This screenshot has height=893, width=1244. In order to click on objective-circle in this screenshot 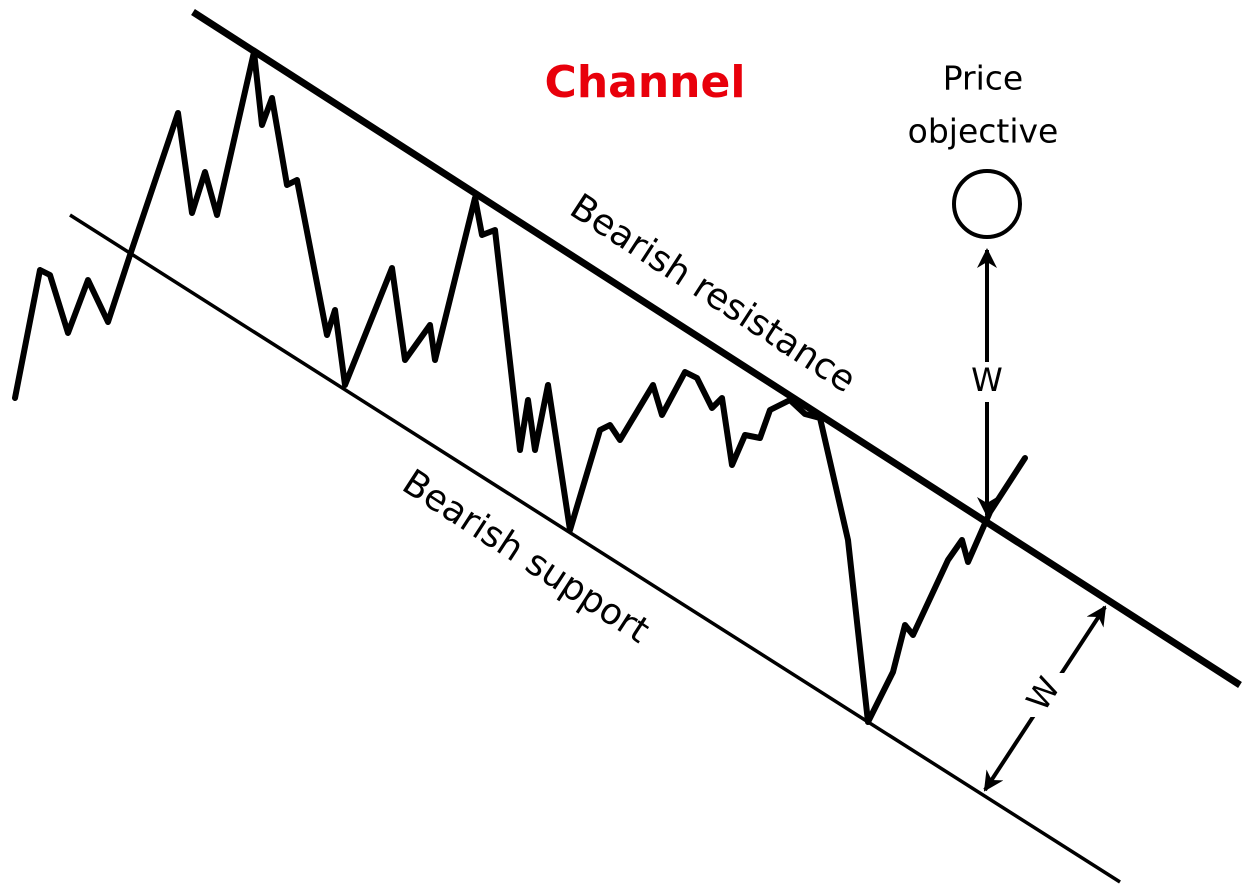, I will do `click(987, 204)`.